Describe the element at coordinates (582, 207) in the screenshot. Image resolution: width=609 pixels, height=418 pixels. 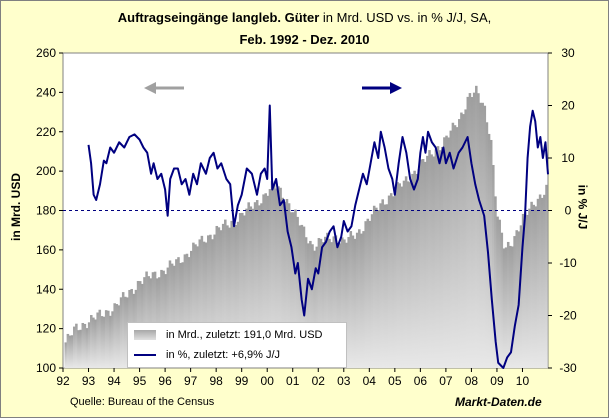
I see `y-axis-right-title: in % J/J` at that location.